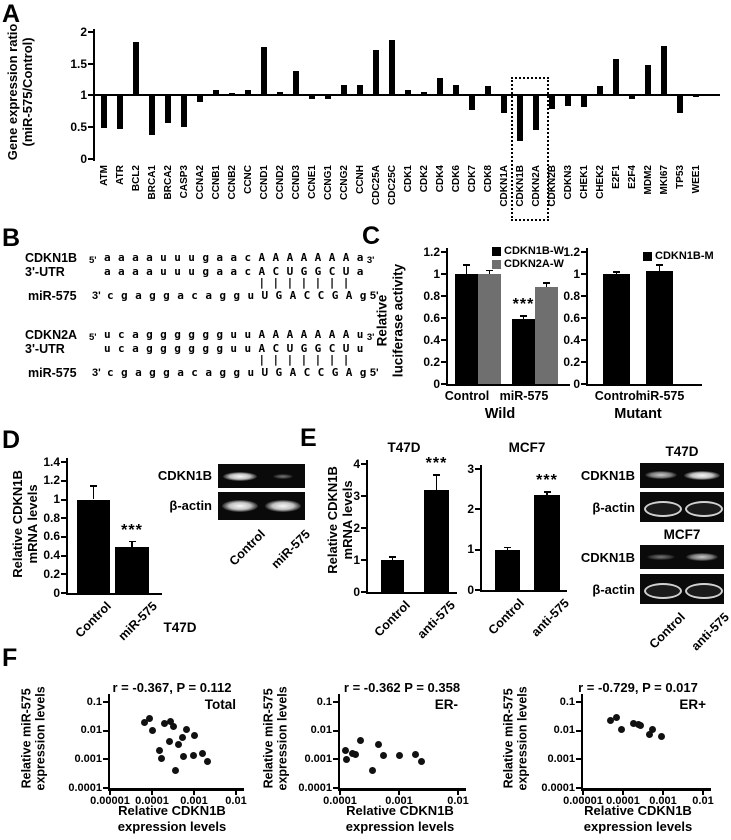  I want to click on x-category-label: miR-575, so click(660, 396).